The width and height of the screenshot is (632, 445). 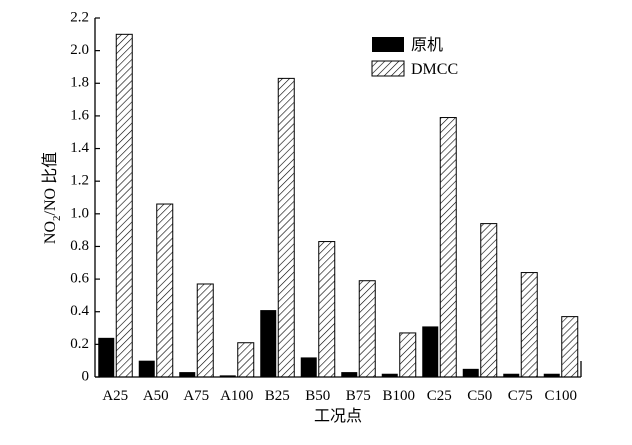 What do you see at coordinates (115, 396) in the screenshot?
I see `x-category-label: A25` at bounding box center [115, 396].